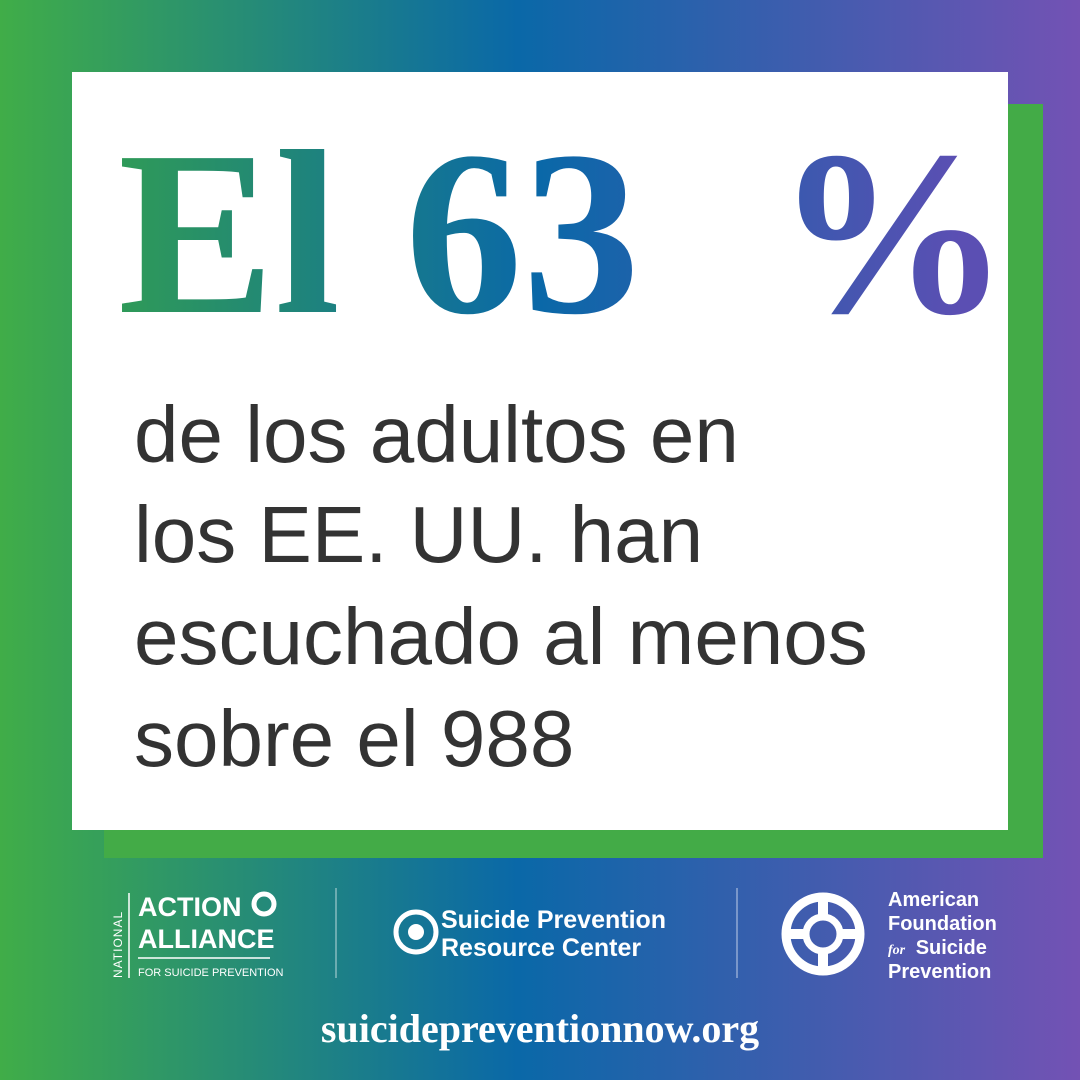 This screenshot has height=1080, width=1080. What do you see at coordinates (118, 944) in the screenshot?
I see `logo-text: NATIONAL` at bounding box center [118, 944].